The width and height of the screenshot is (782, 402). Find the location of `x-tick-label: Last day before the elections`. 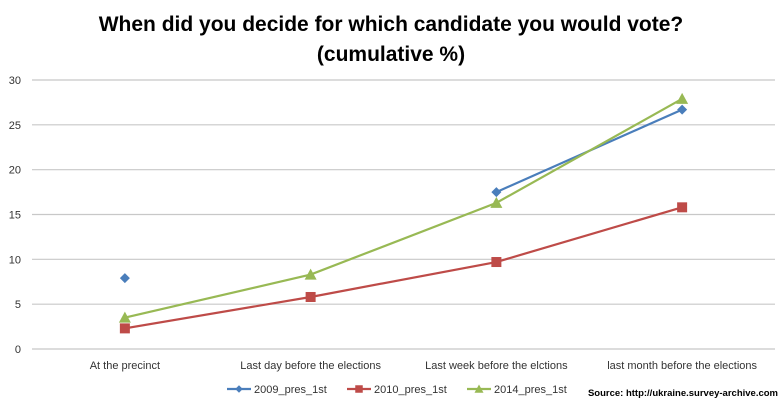

x-tick-label: Last day before the elections is located at coordinates (310, 366).